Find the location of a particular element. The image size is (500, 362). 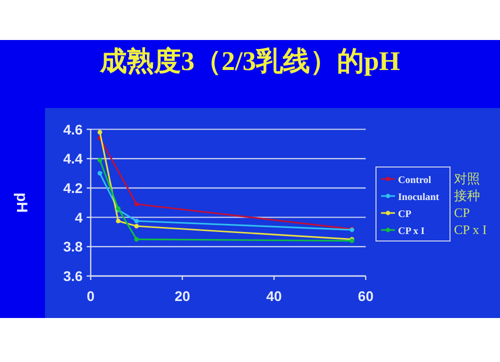

legend-label: CP is located at coordinates (405, 214).